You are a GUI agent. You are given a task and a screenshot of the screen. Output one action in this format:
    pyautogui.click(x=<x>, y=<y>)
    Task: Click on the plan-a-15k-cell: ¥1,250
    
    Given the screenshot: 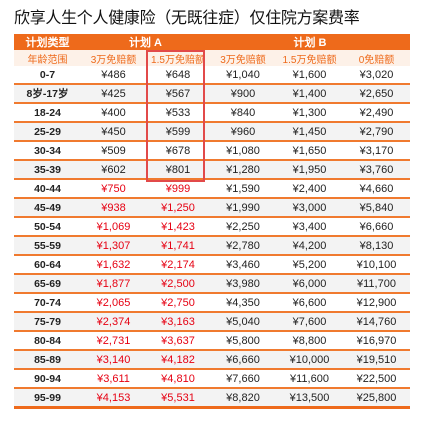 What is the action you would take?
    pyautogui.click(x=178, y=208)
    